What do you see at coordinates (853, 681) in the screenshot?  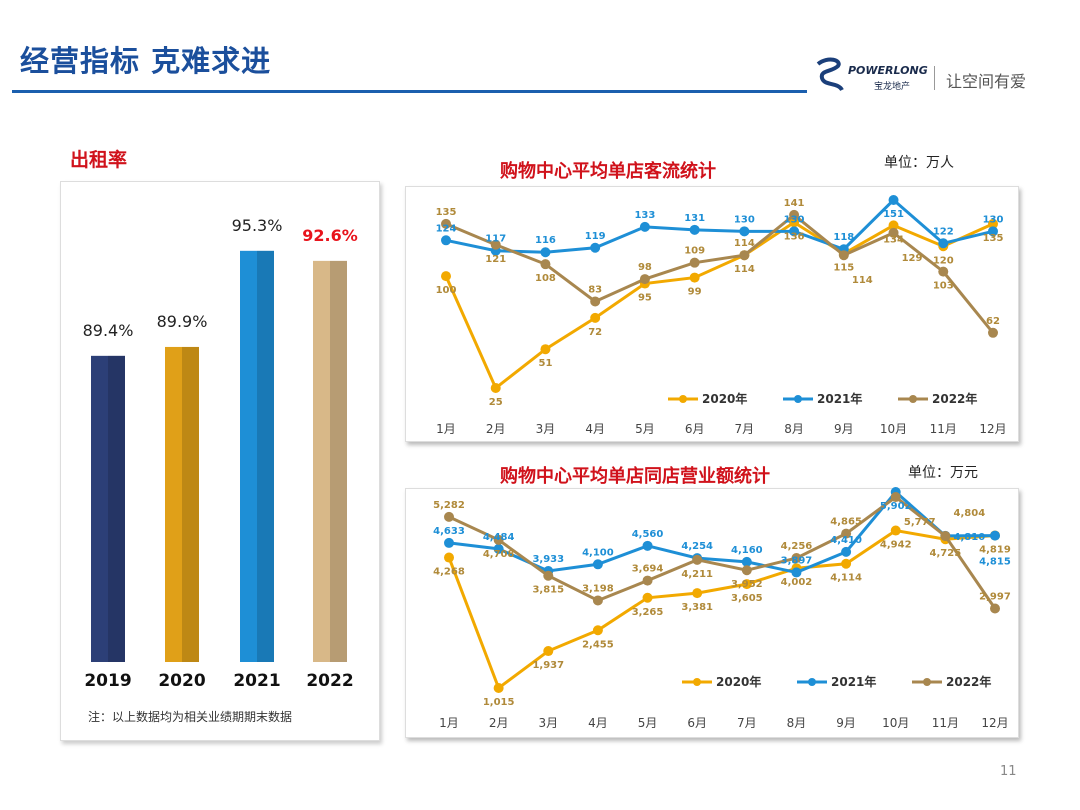 I see `sales-legend-label: 2021年` at bounding box center [853, 681].